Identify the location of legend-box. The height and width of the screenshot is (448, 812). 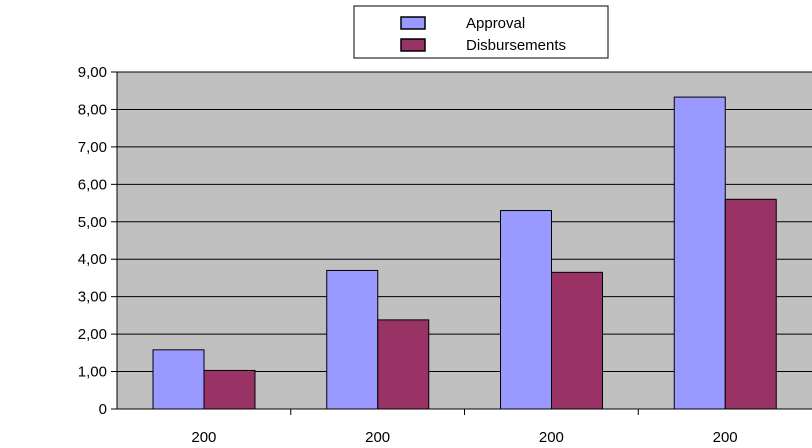
(481, 32).